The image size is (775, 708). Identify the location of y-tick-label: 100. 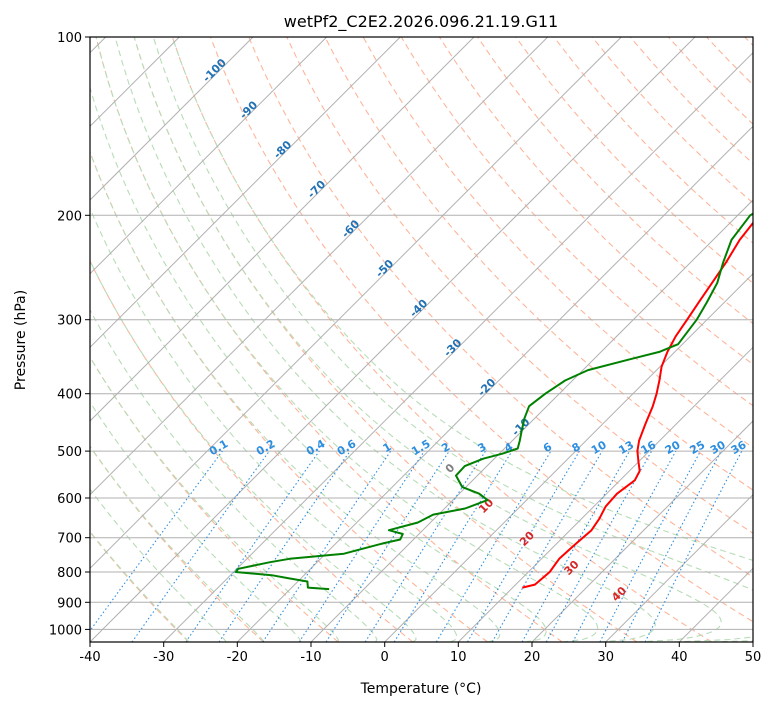
(69, 38).